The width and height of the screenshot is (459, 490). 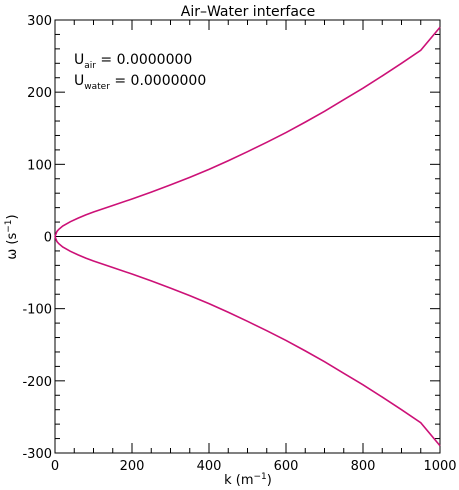 What do you see at coordinates (12, 246) in the screenshot?
I see `y-axis-label-main: ω (s` at bounding box center [12, 246].